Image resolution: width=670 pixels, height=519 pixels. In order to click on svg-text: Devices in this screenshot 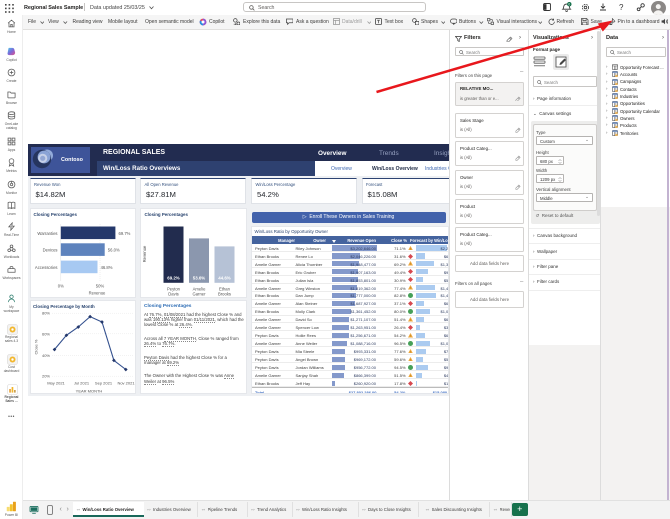, I will do `click(49, 249)`.